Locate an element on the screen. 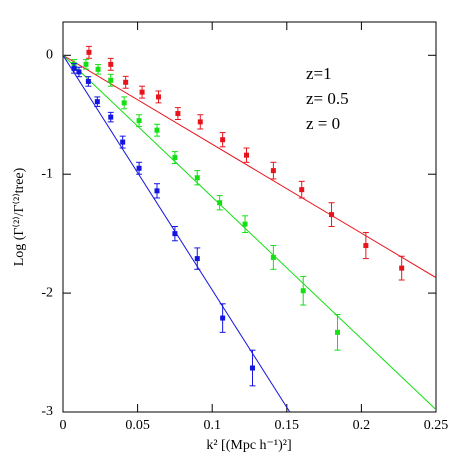 This screenshot has height=463, width=463. x-tick-label: 0.25 is located at coordinates (436, 425).